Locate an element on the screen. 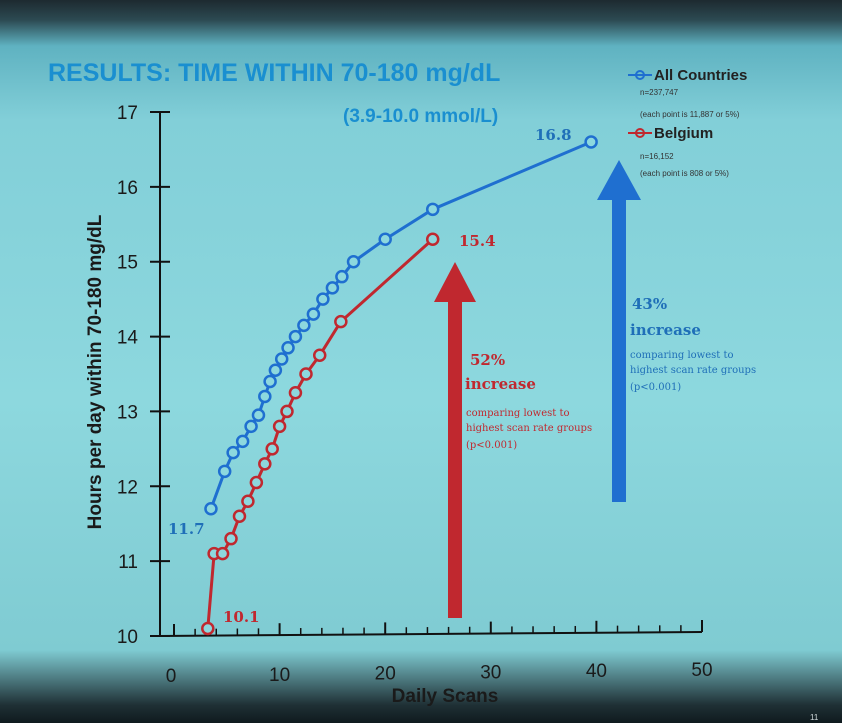 The height and width of the screenshot is (723, 842). series-line is located at coordinates (320, 433).